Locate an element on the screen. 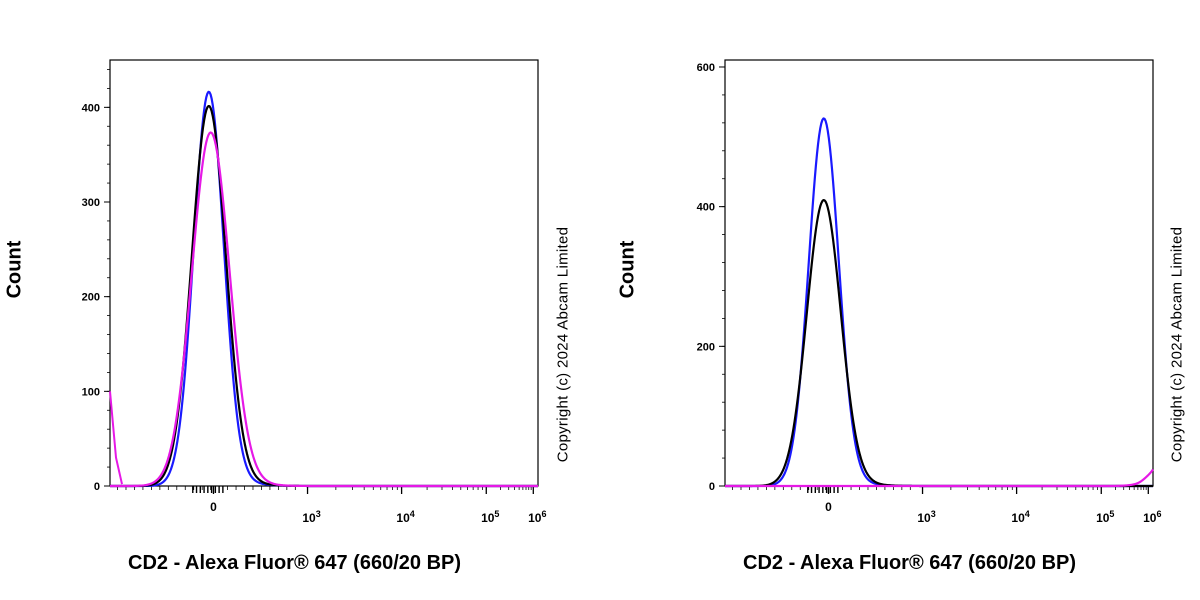 The image size is (1200, 600). y-tick-label: 100 is located at coordinates (91, 392).